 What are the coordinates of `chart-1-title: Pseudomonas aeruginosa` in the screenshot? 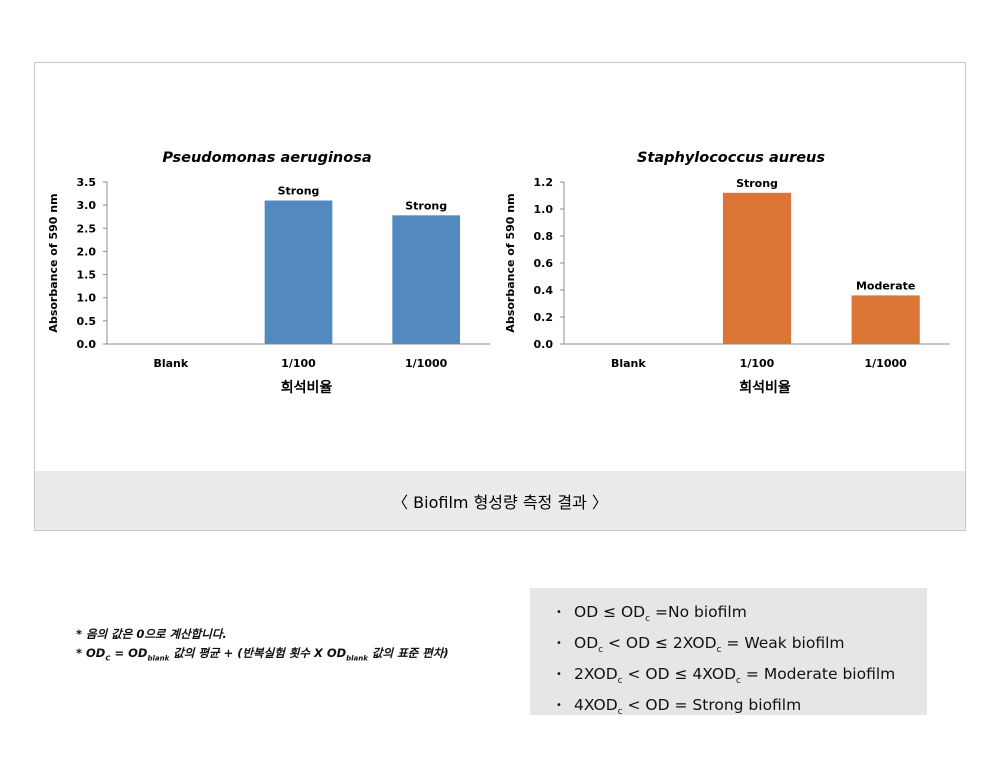 It's located at (266, 158).